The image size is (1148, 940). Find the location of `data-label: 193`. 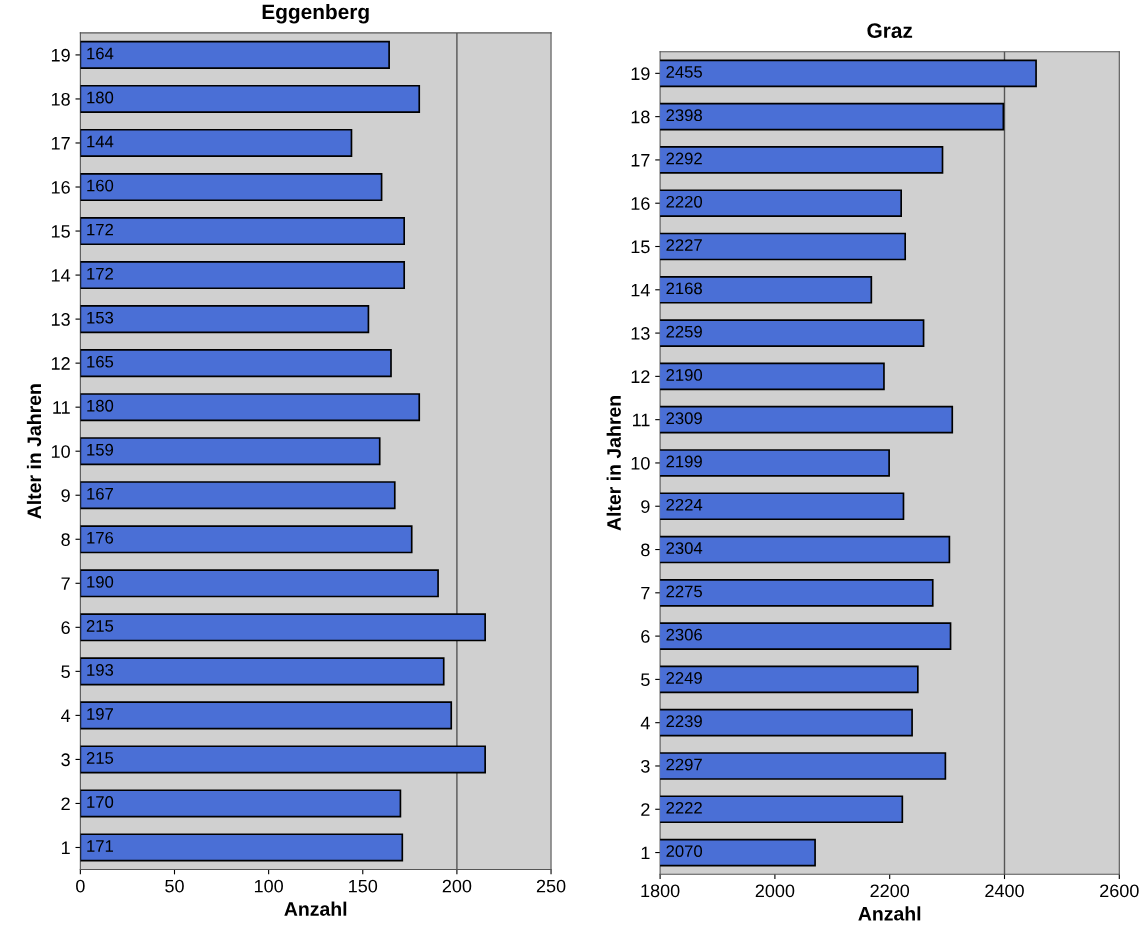

data-label: 193 is located at coordinates (100, 670).